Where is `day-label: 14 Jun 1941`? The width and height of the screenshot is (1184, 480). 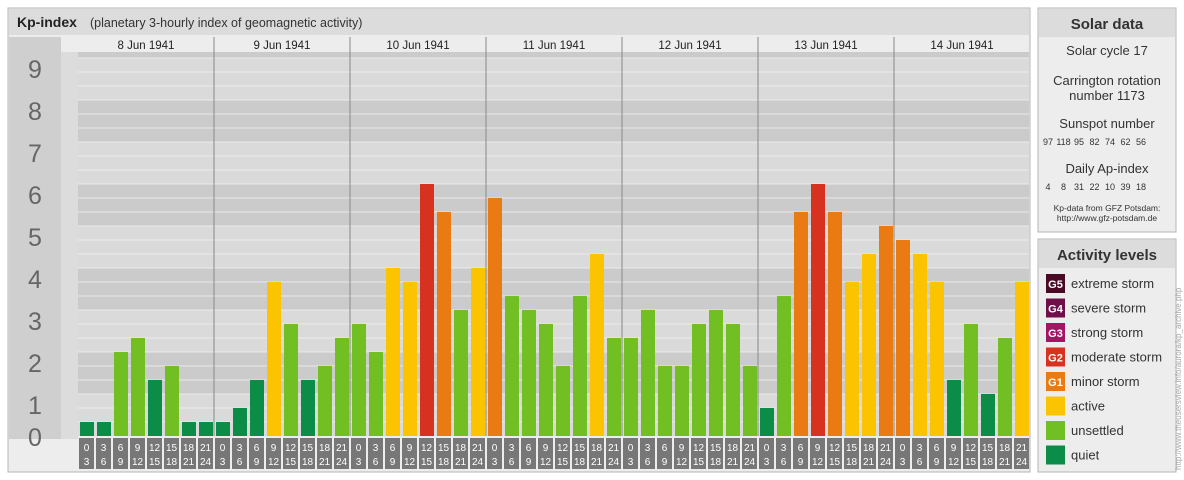
day-label: 14 Jun 1941 is located at coordinates (961, 46).